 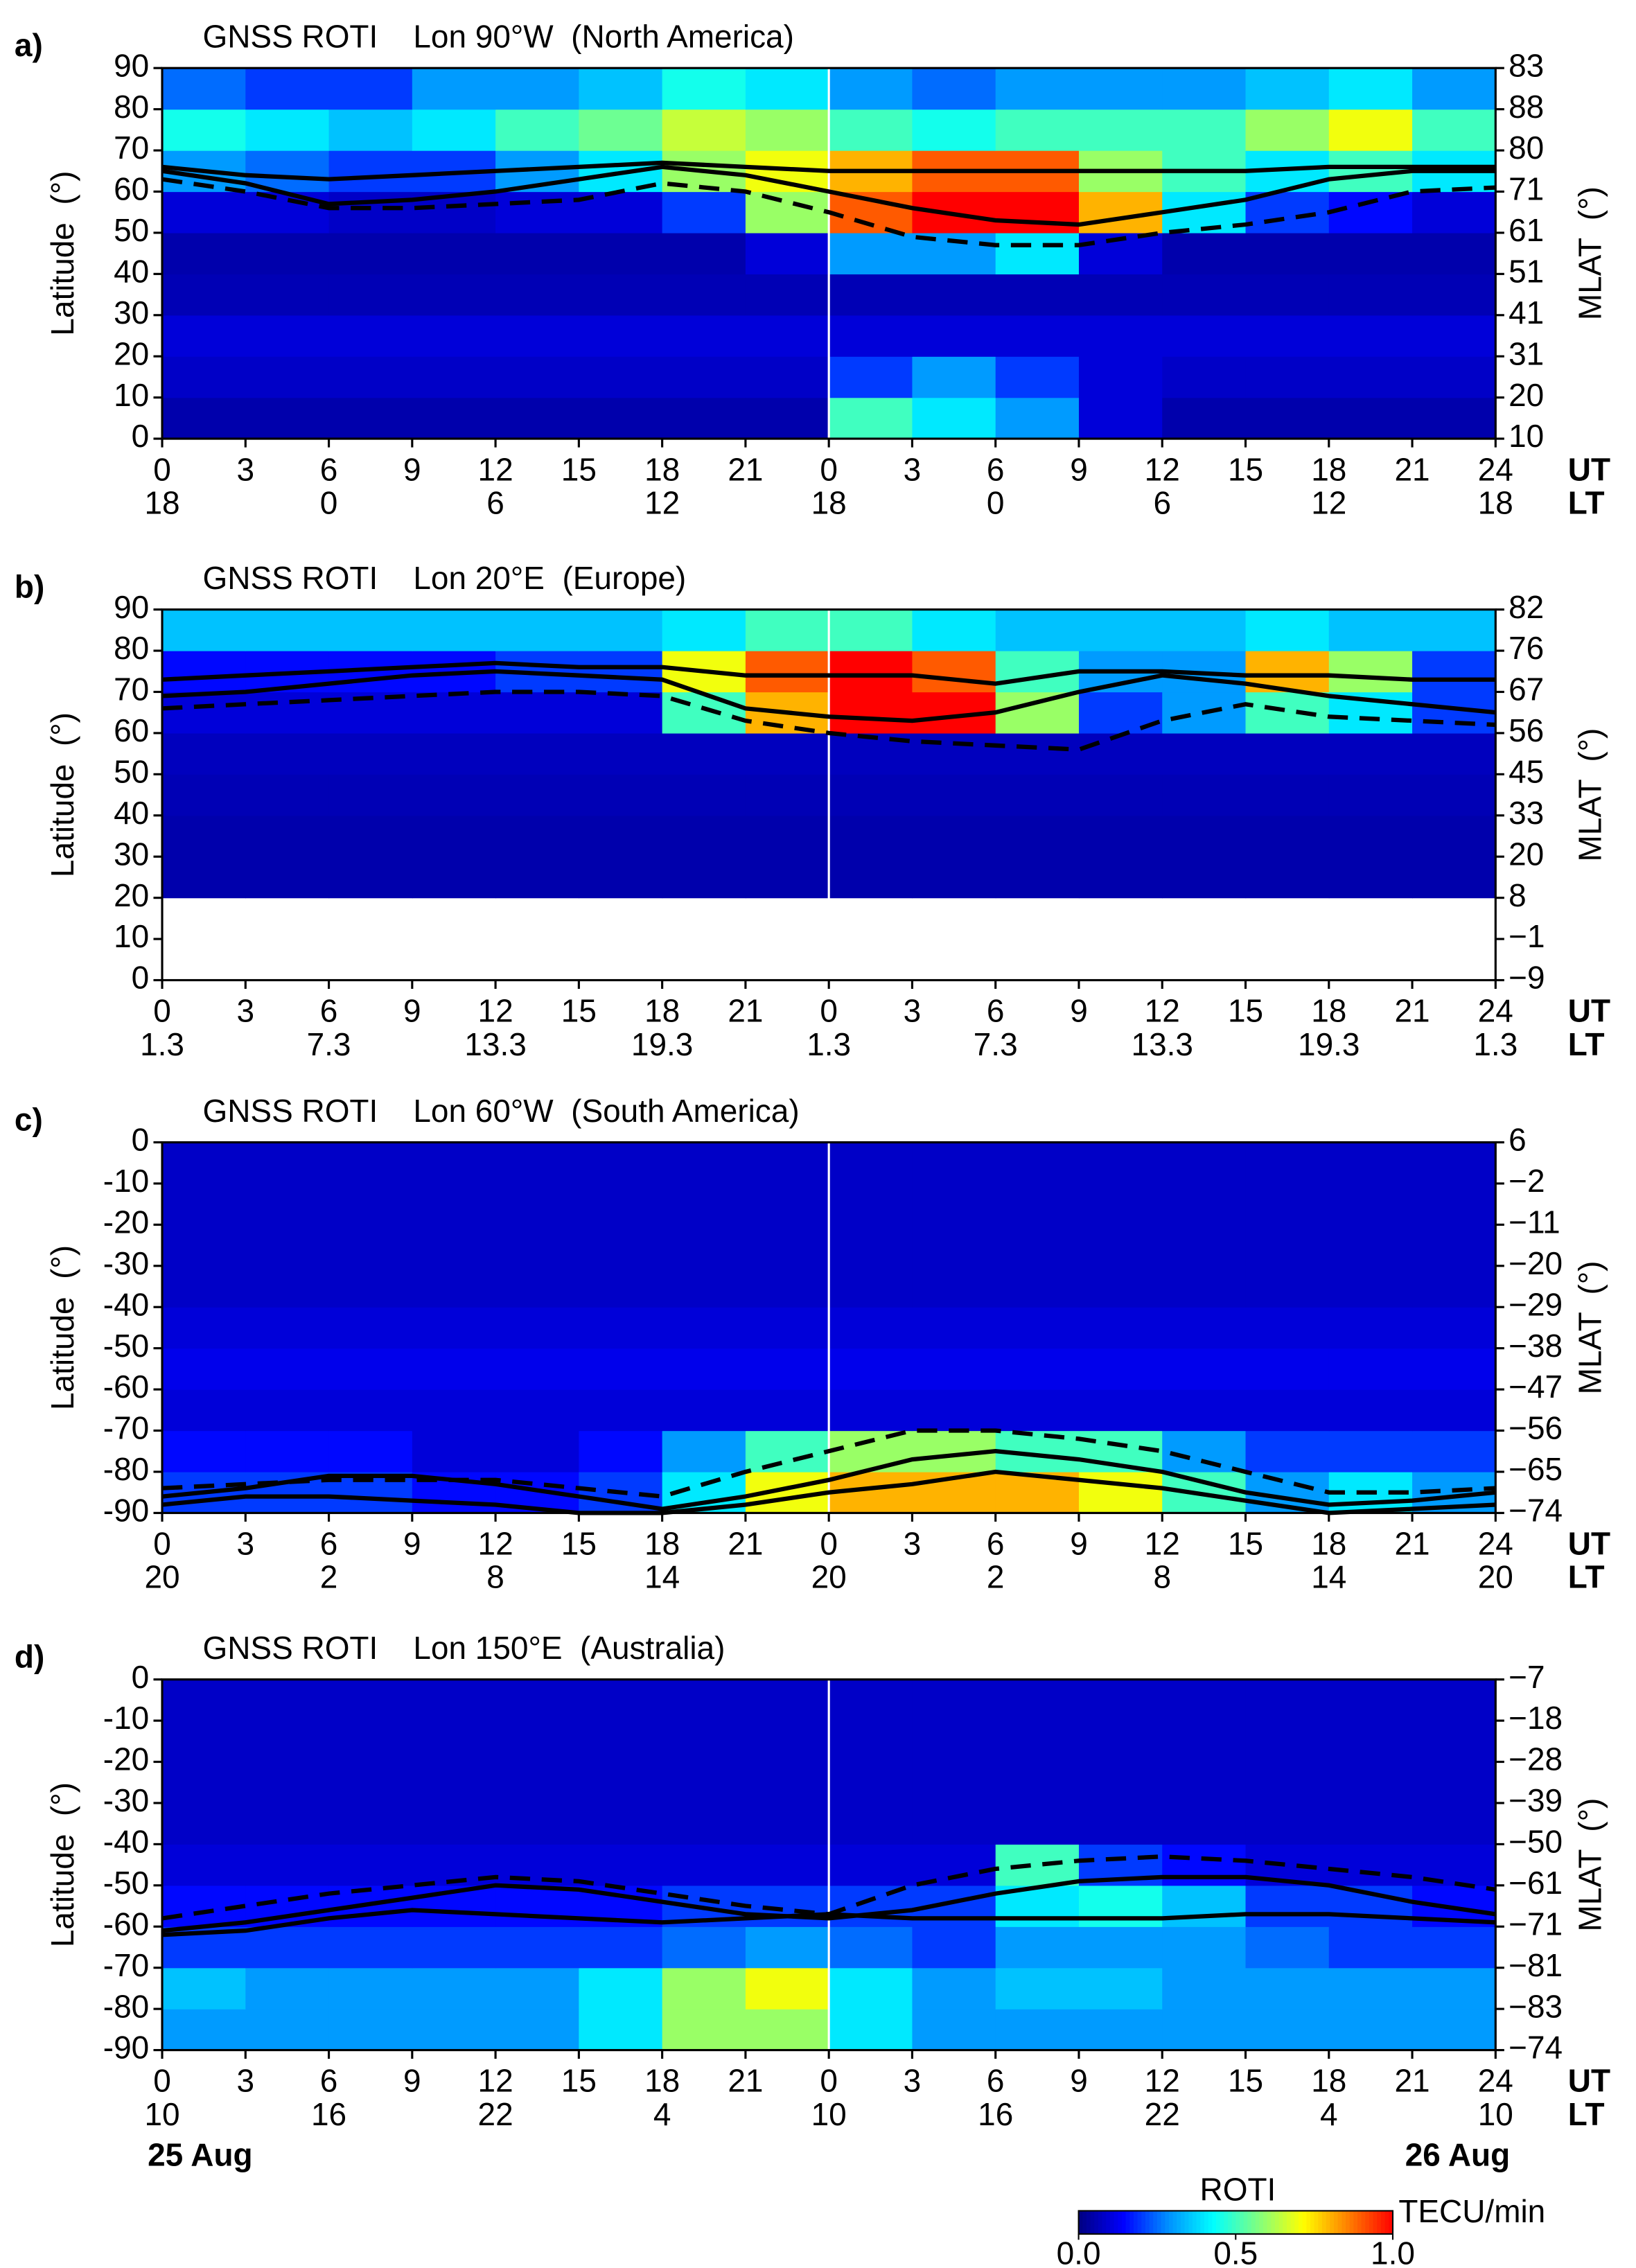 What do you see at coordinates (1328, 1577) in the screenshot?
I see `lt-tick-label: 14` at bounding box center [1328, 1577].